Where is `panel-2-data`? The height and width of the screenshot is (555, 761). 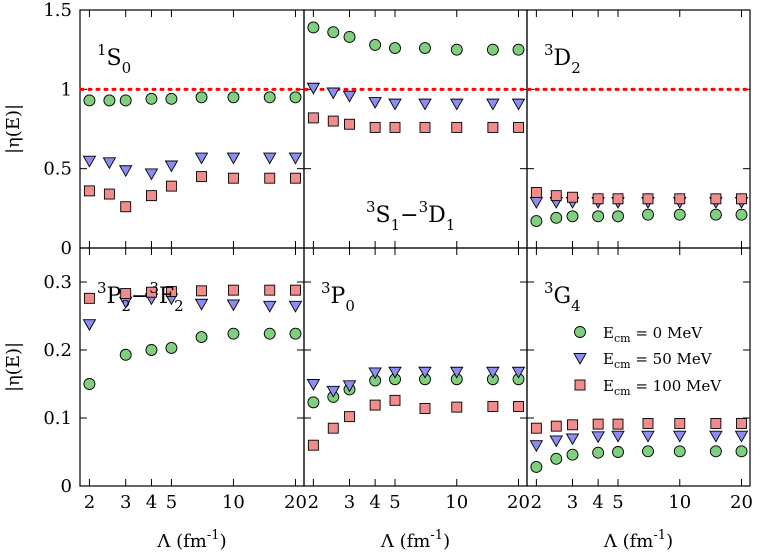 panel-2-data is located at coordinates (639, 207).